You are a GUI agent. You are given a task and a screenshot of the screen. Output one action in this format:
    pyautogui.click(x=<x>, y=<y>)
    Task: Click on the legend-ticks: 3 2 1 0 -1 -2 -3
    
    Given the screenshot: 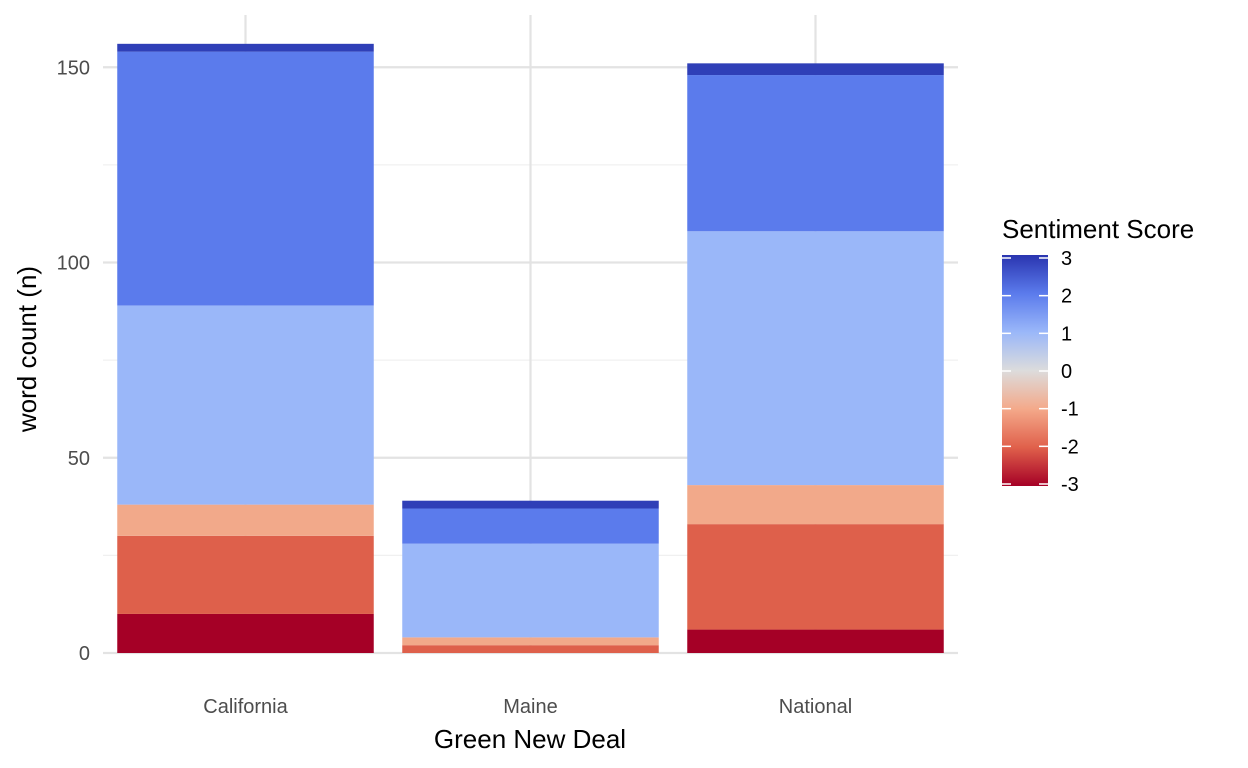 What is the action you would take?
    pyautogui.click(x=1040, y=372)
    